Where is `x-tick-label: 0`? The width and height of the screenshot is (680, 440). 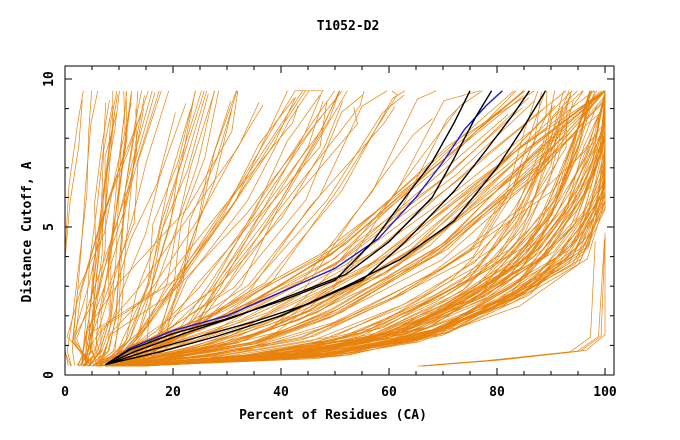 x-tick-label: 0 is located at coordinates (65, 392).